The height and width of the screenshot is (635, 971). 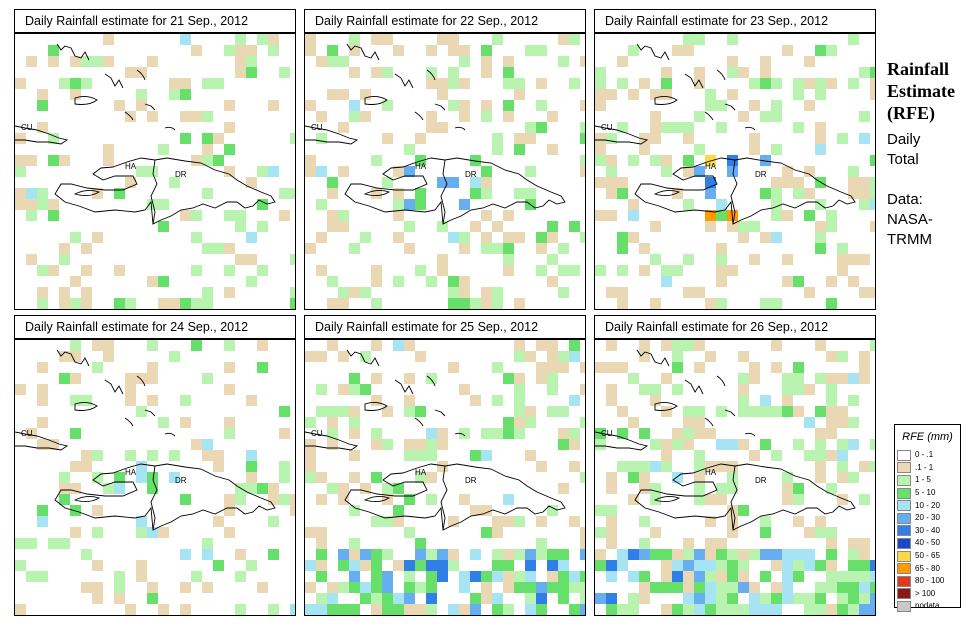 I want to click on rainfall-map: CU HA DR, so click(x=155, y=171).